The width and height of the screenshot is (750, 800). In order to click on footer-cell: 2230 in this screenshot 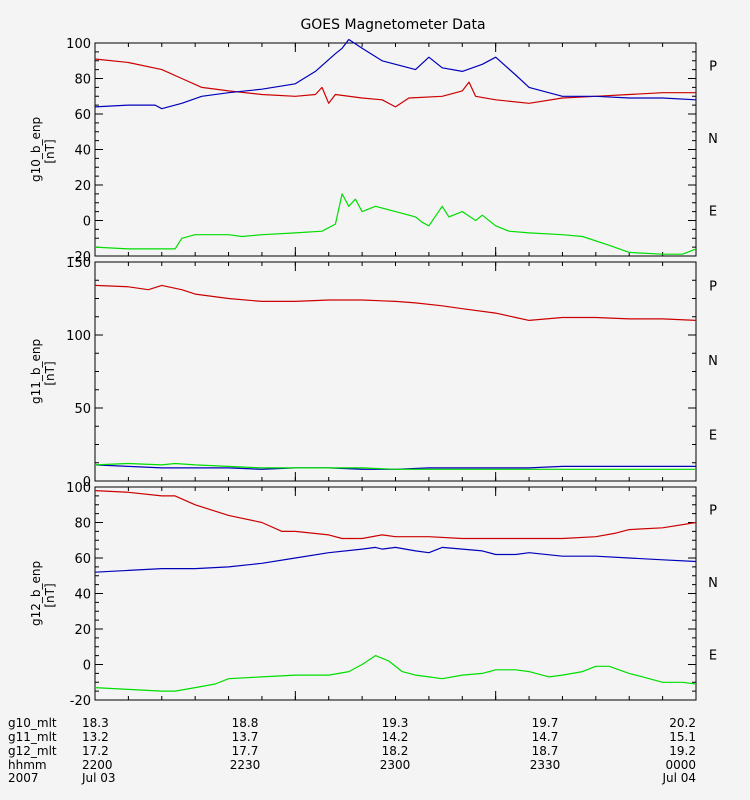, I will do `click(245, 765)`.